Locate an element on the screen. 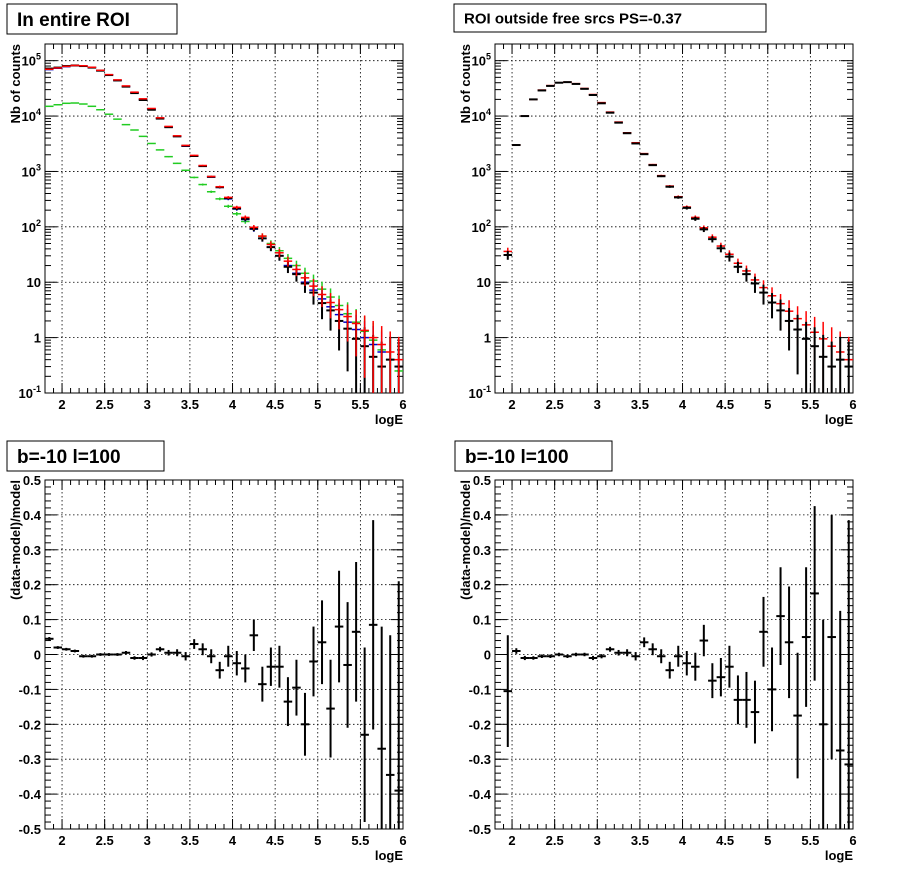 The height and width of the screenshot is (875, 898). y-tick-label: -0.3 is located at coordinates (480, 759).